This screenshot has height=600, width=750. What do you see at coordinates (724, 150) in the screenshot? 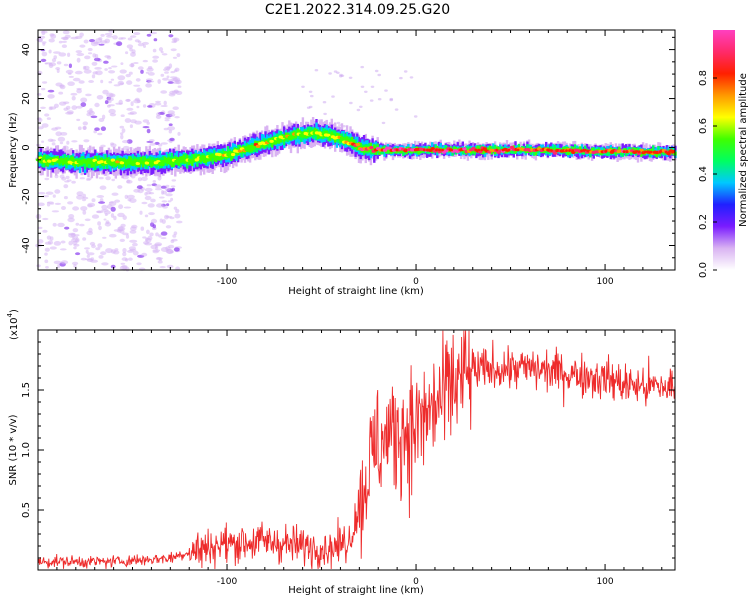
I see `colorbar-gradient` at bounding box center [724, 150].